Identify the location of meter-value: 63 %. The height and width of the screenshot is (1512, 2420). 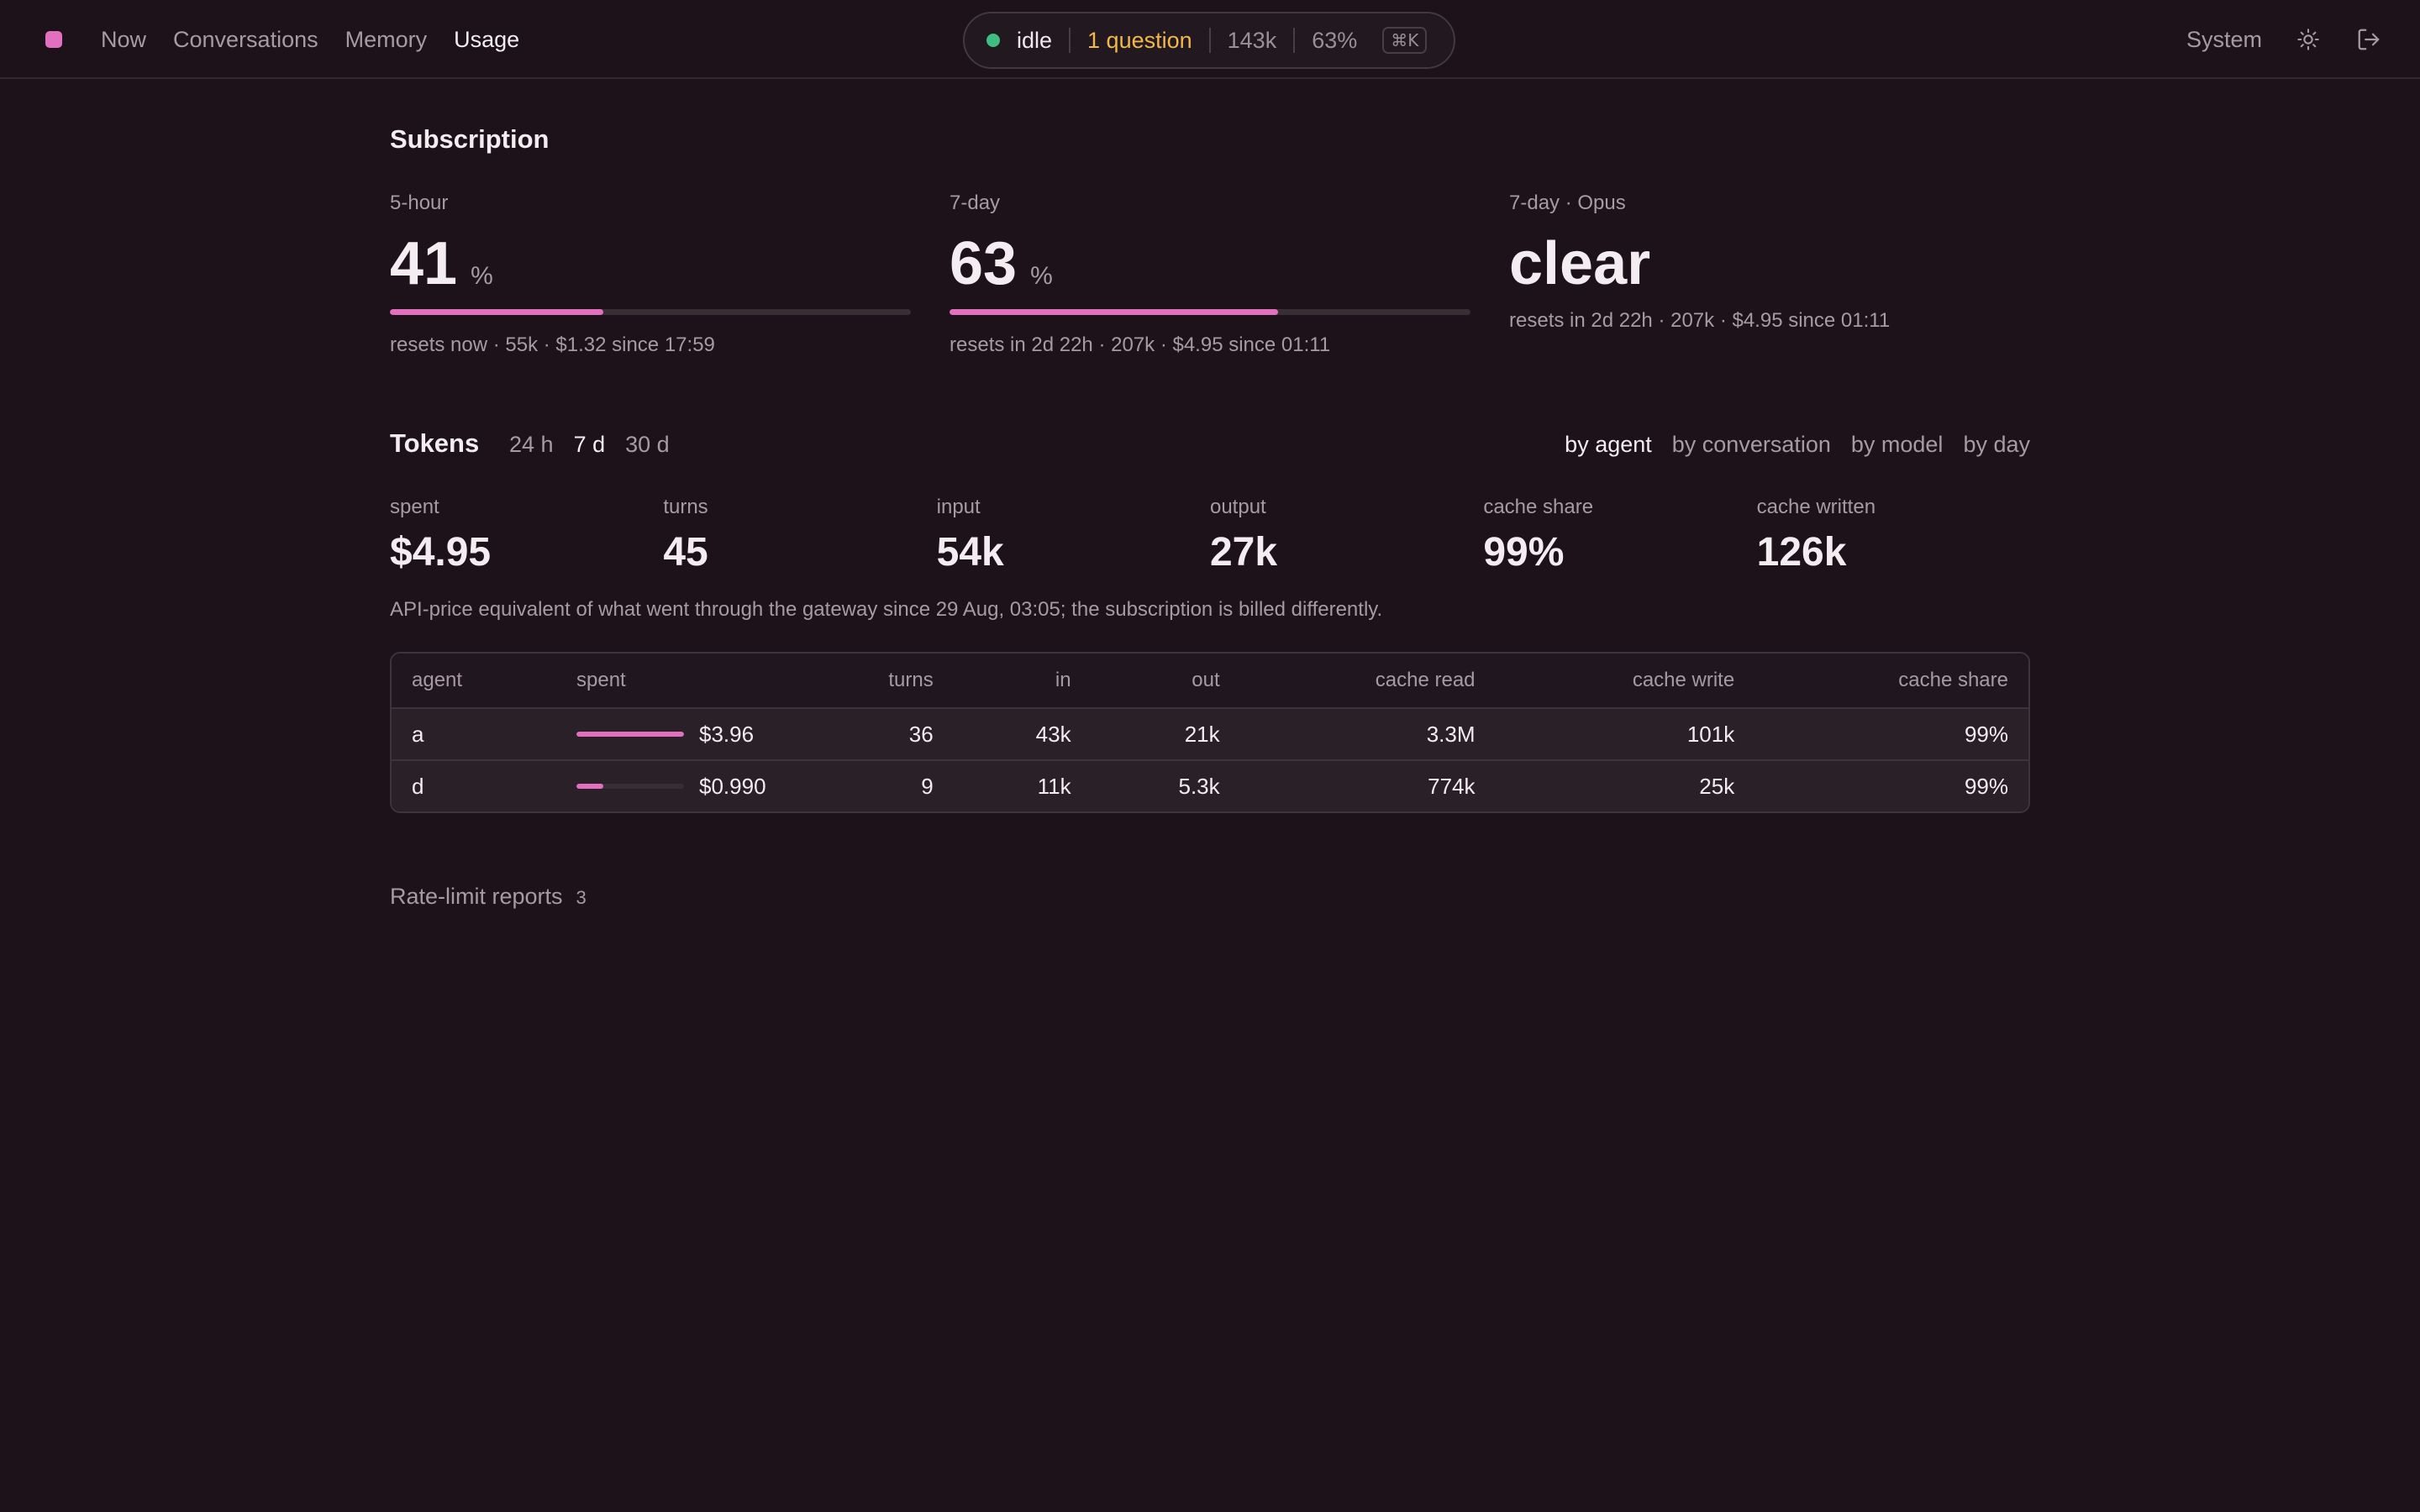
(1210, 263).